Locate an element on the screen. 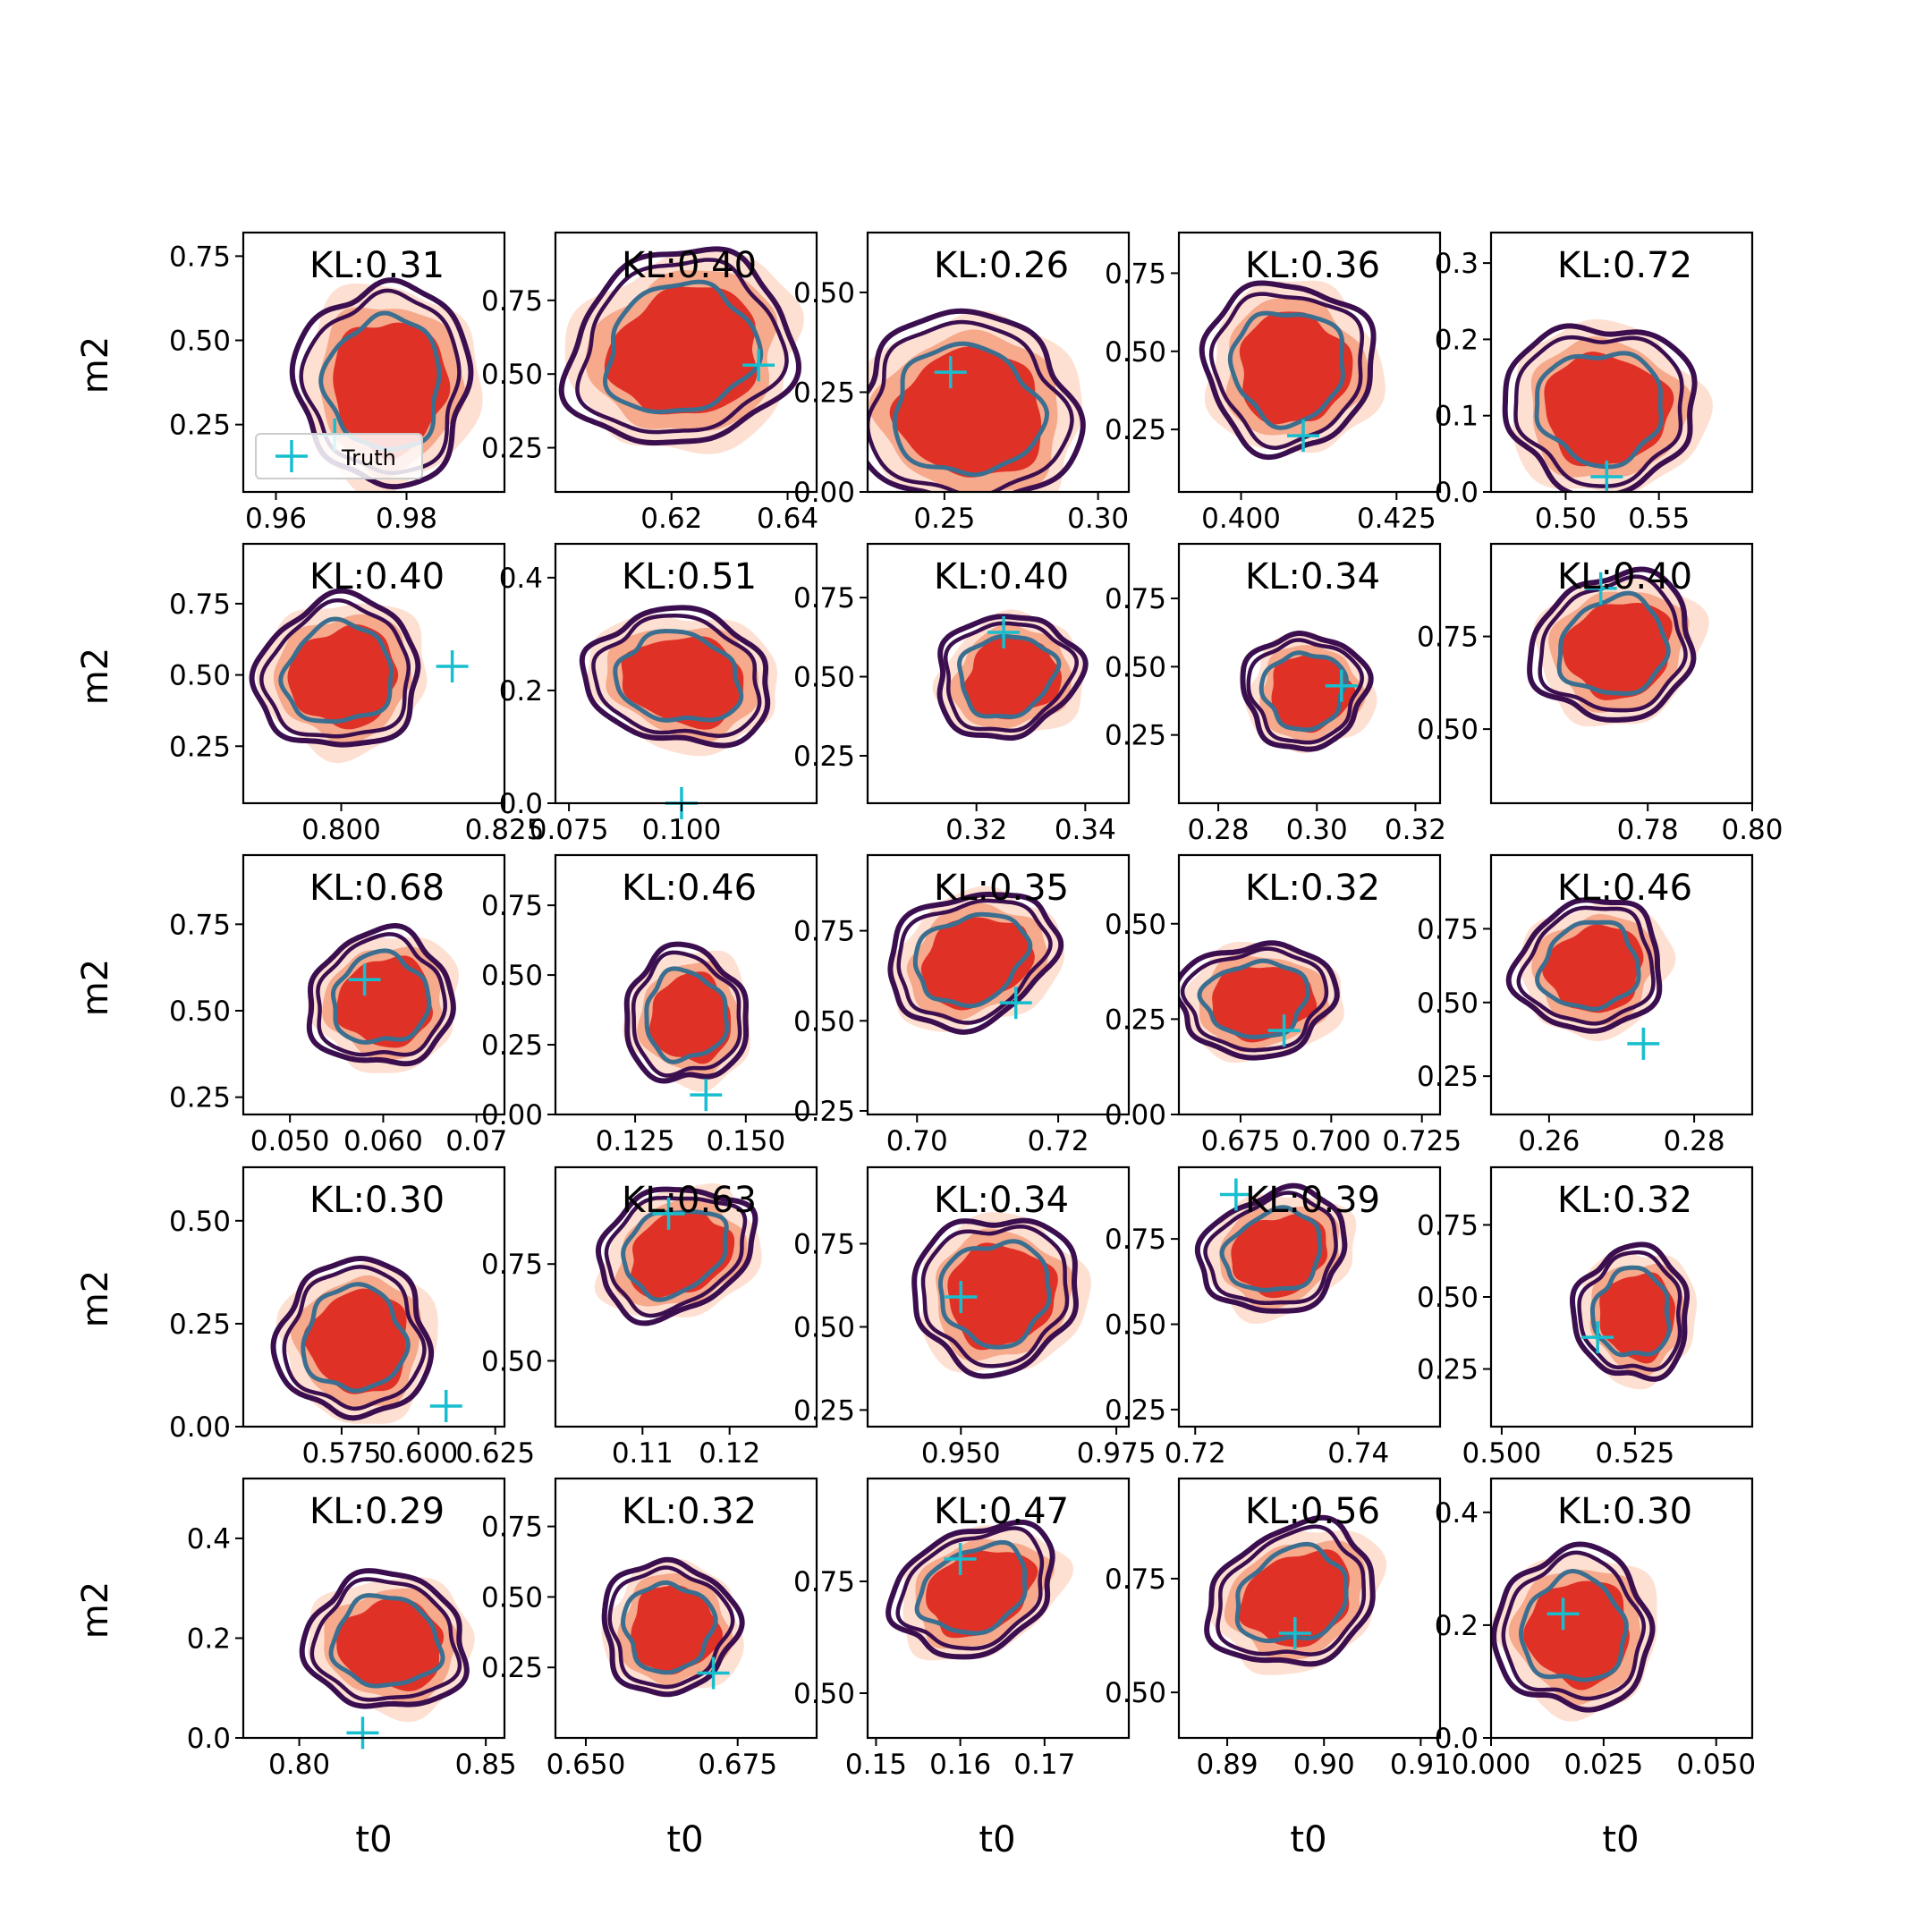 This screenshot has width=1932, height=1932. x-tick-label: 0.700 is located at coordinates (1331, 1141).